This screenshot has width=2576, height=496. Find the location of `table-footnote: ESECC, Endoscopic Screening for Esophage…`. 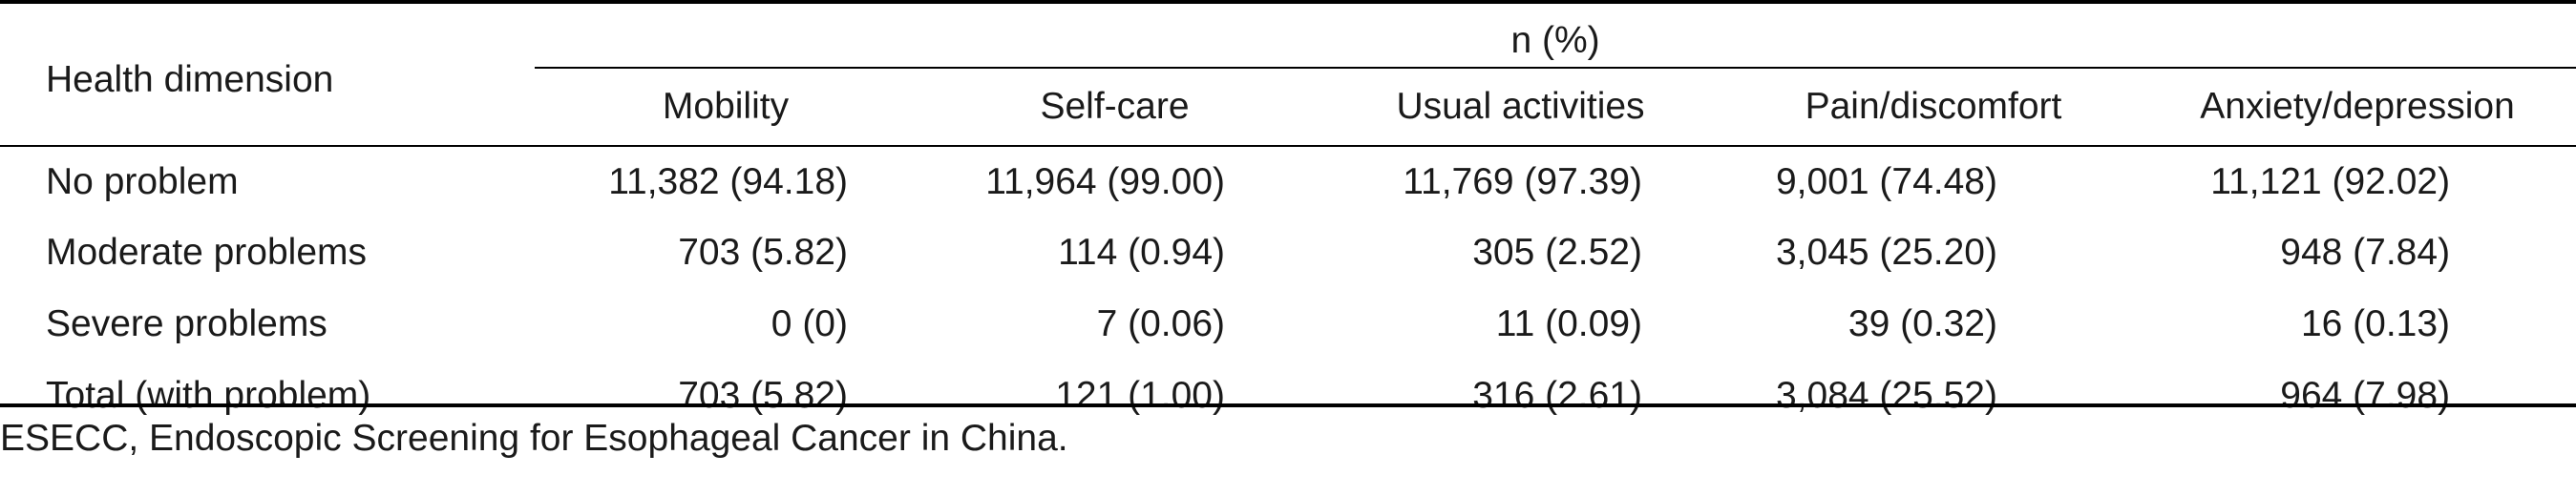

table-footnote: ESECC, Endoscopic Screening for Esophage… is located at coordinates (534, 438).